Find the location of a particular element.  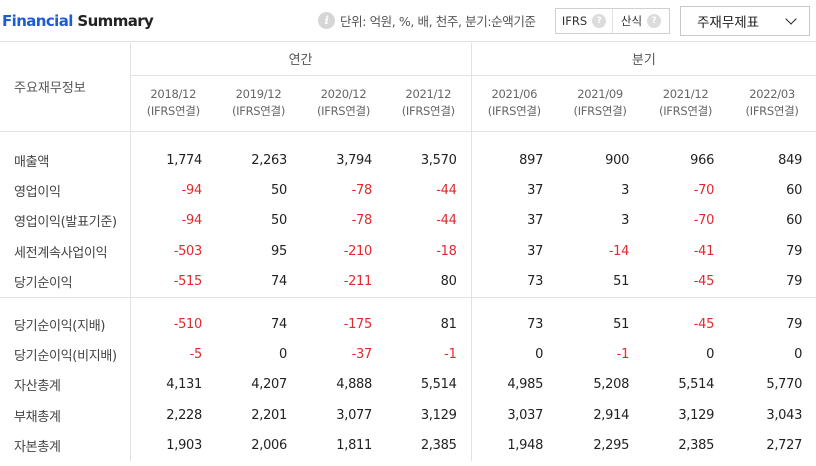

row-label: 매출액 is located at coordinates (65, 153).